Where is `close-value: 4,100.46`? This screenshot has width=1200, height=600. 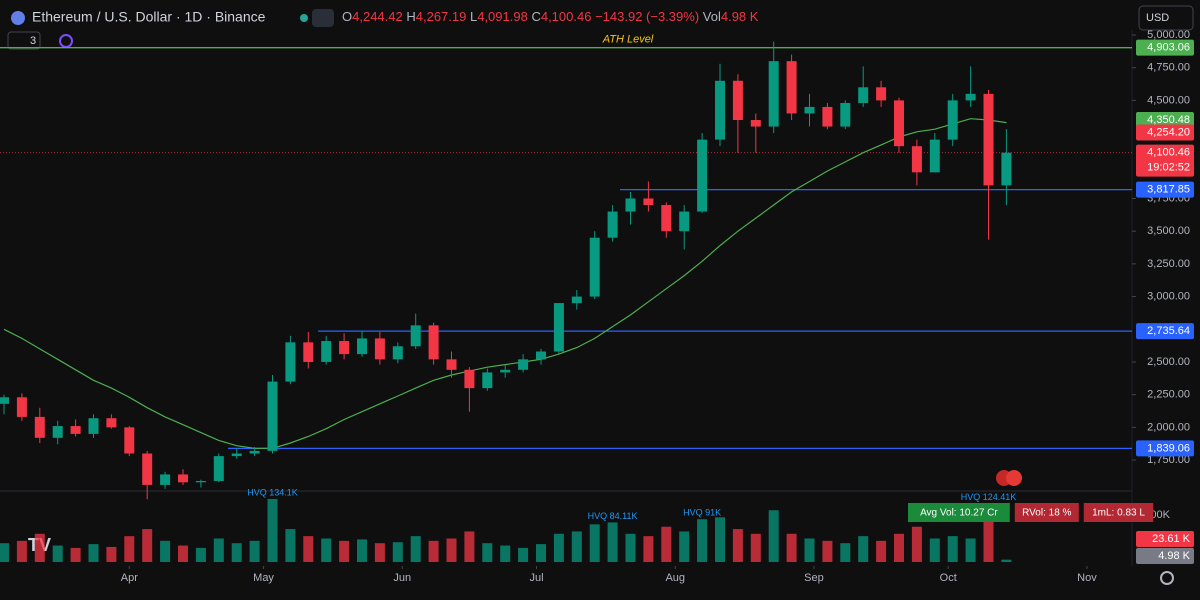 close-value: 4,100.46 is located at coordinates (566, 16).